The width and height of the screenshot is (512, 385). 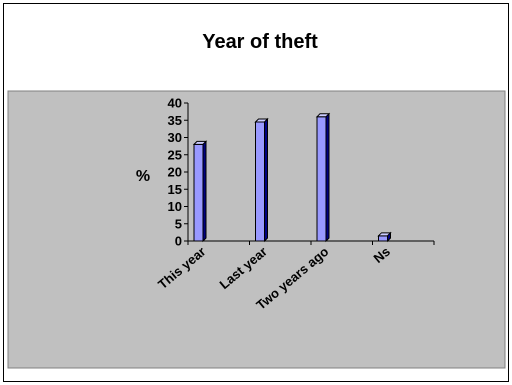 What do you see at coordinates (175, 154) in the screenshot?
I see `y-tick-label: 25` at bounding box center [175, 154].